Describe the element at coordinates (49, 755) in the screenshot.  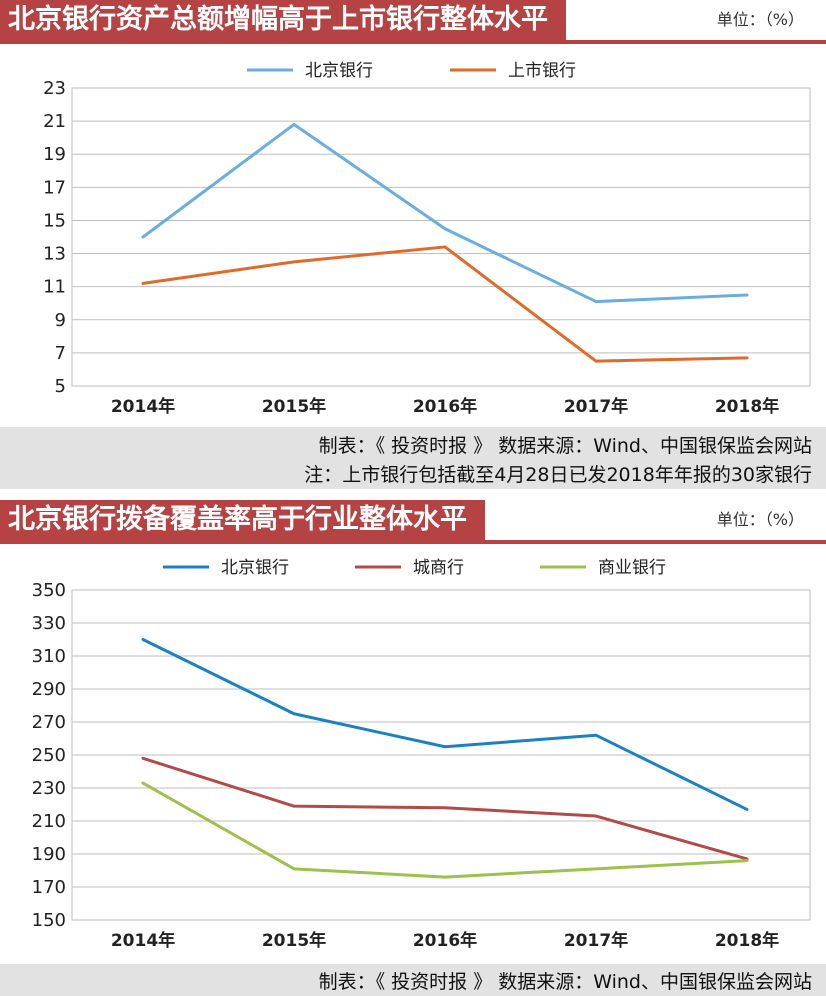
I see `y-tick-label: 250` at that location.